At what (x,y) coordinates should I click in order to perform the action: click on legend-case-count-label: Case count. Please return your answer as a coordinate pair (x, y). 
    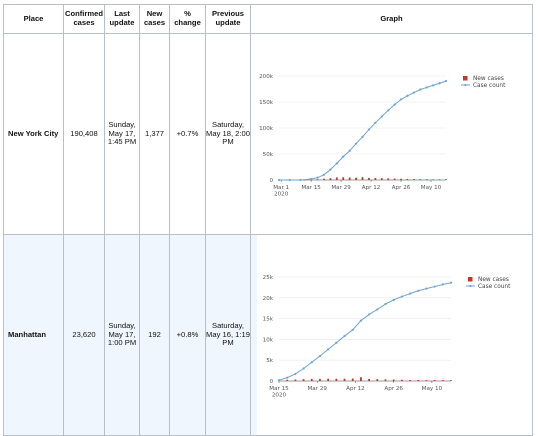
    Looking at the image, I should click on (494, 287).